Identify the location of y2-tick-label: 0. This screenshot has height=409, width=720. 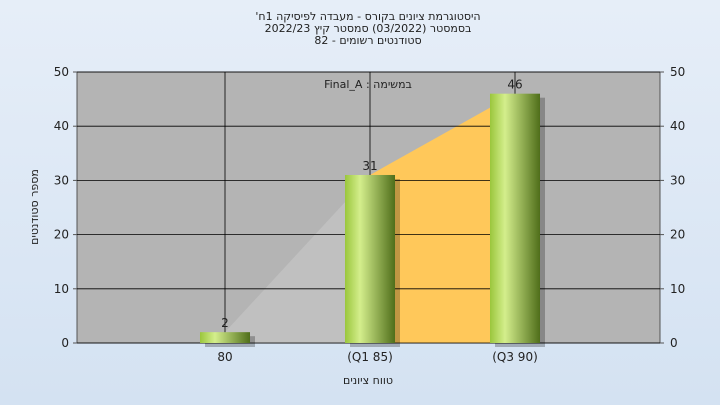
(674, 343).